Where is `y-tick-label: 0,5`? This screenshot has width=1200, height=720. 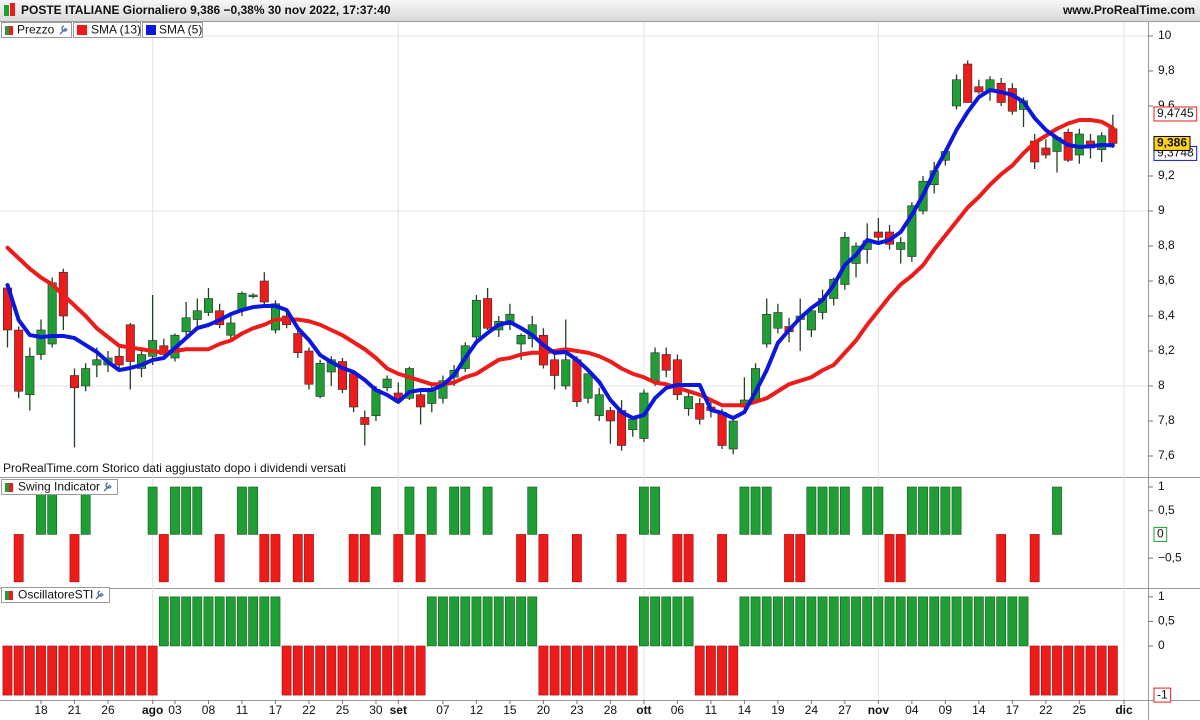 y-tick-label: 0,5 is located at coordinates (1166, 621).